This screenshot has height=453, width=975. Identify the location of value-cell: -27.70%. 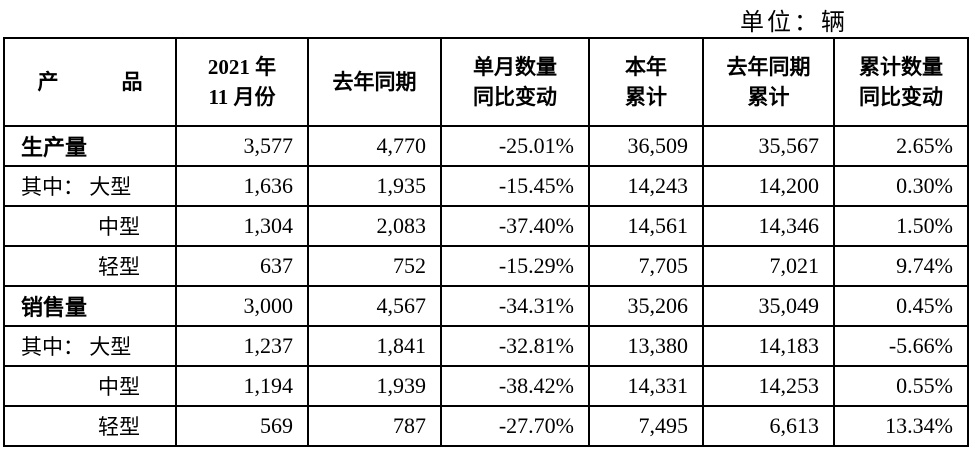
(515, 426).